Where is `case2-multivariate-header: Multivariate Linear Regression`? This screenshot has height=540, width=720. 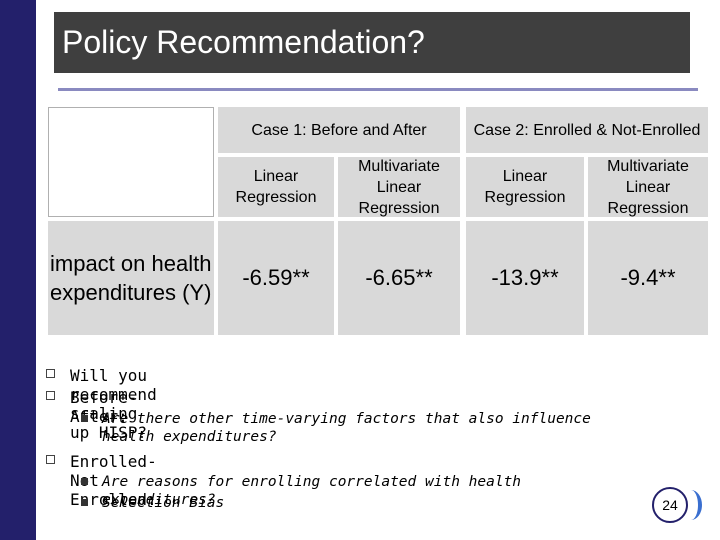
case2-multivariate-header: Multivariate Linear Regression is located at coordinates (648, 187).